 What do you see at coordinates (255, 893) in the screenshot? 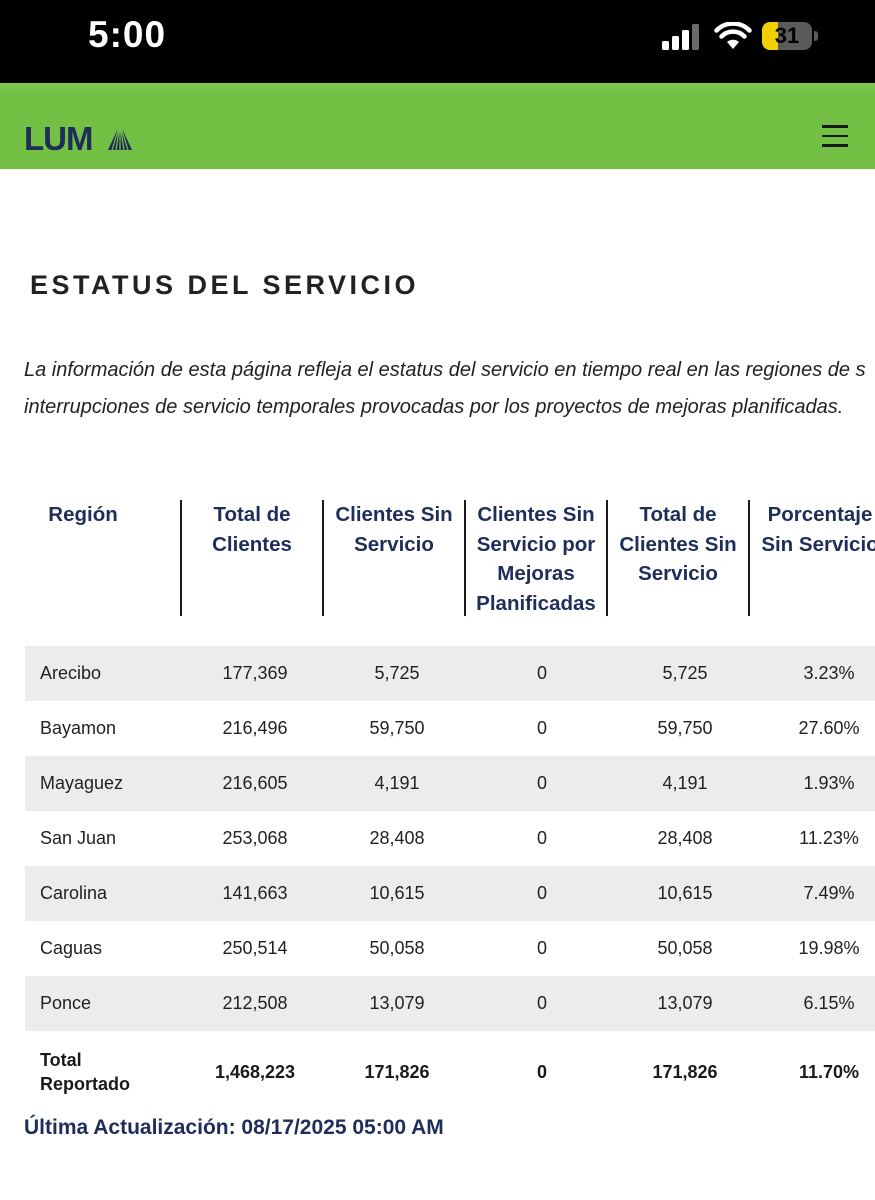
I see `total-clientes-cell: 141,663` at bounding box center [255, 893].